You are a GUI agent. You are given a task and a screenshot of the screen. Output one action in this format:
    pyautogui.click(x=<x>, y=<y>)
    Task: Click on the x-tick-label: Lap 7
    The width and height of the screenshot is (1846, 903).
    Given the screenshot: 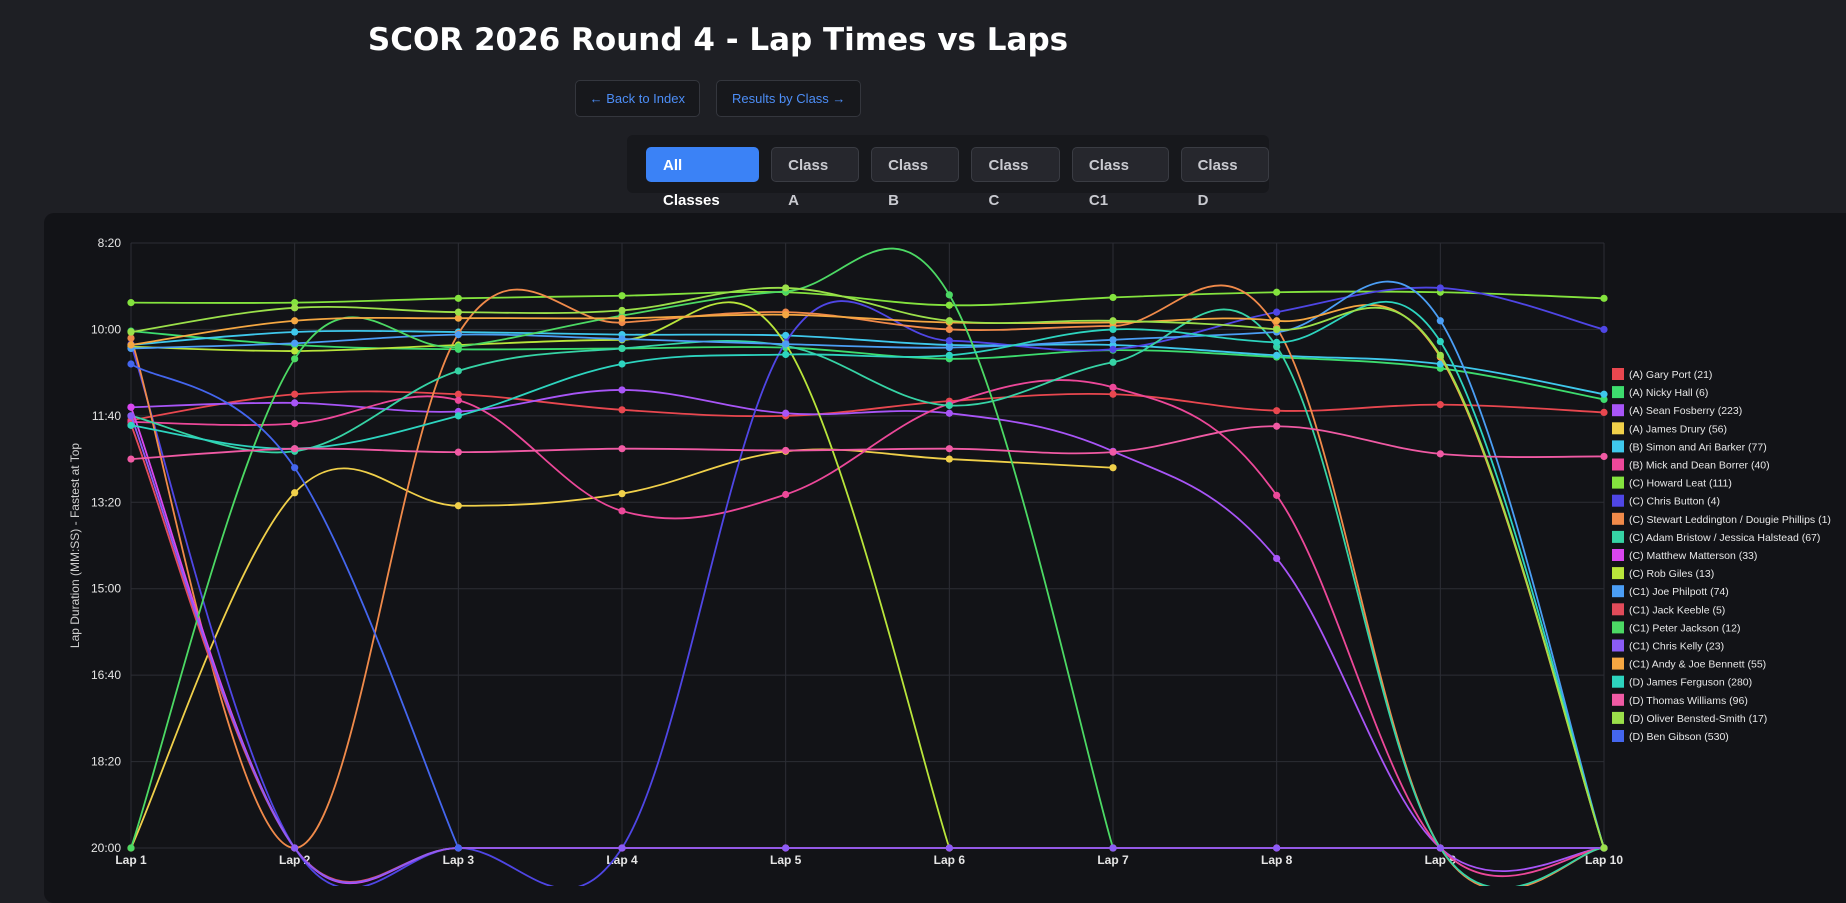 What is the action you would take?
    pyautogui.click(x=1113, y=860)
    